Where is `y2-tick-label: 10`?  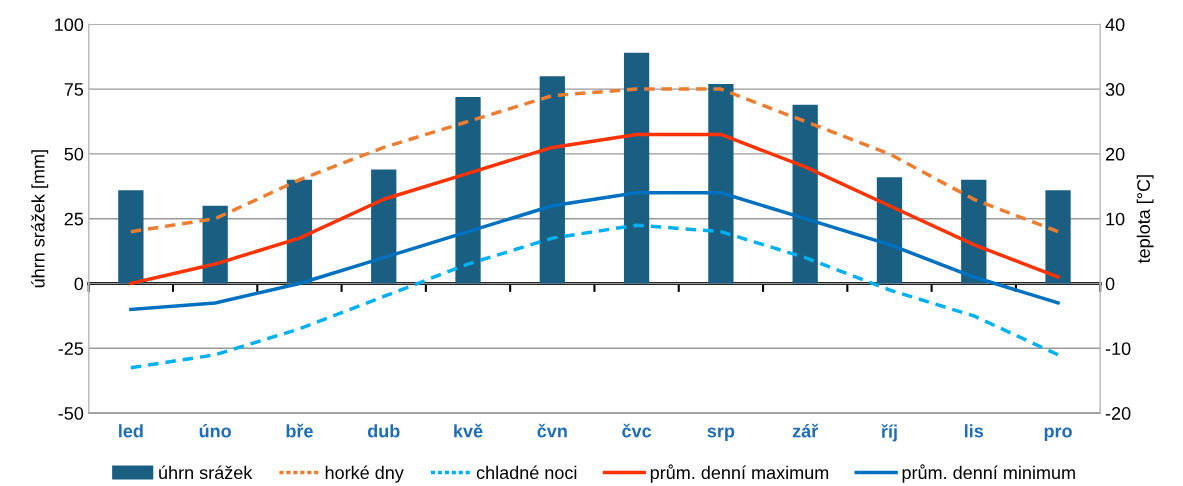 y2-tick-label: 10 is located at coordinates (1115, 219).